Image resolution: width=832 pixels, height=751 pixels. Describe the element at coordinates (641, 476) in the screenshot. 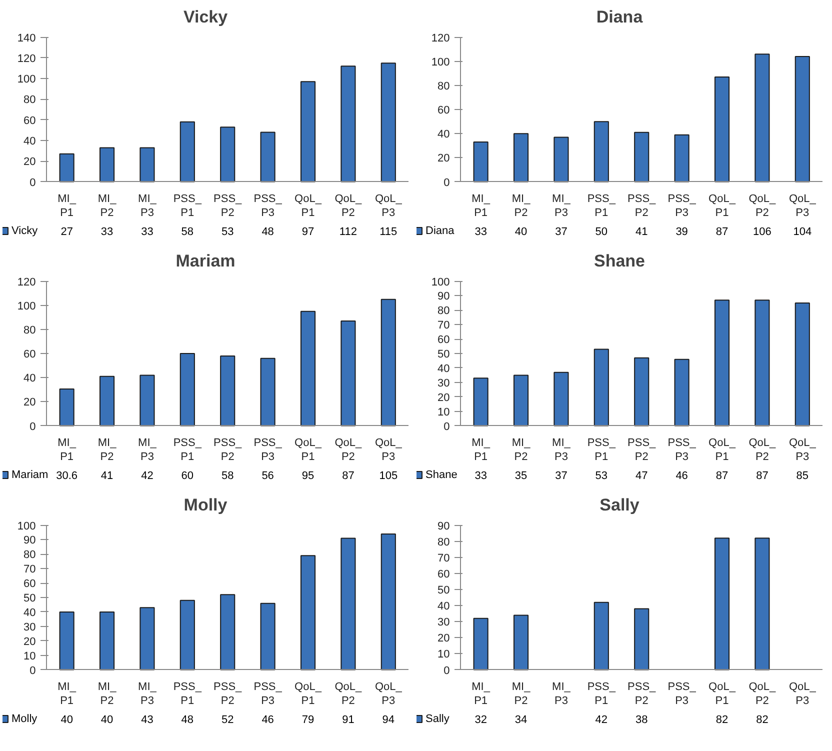

I see `data-label: 47` at that location.